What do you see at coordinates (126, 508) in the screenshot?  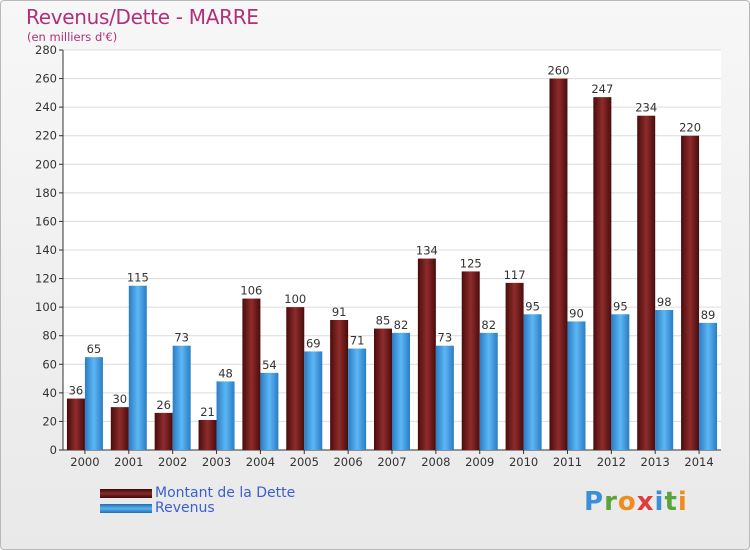 I see `legend-swatch-revenus` at bounding box center [126, 508].